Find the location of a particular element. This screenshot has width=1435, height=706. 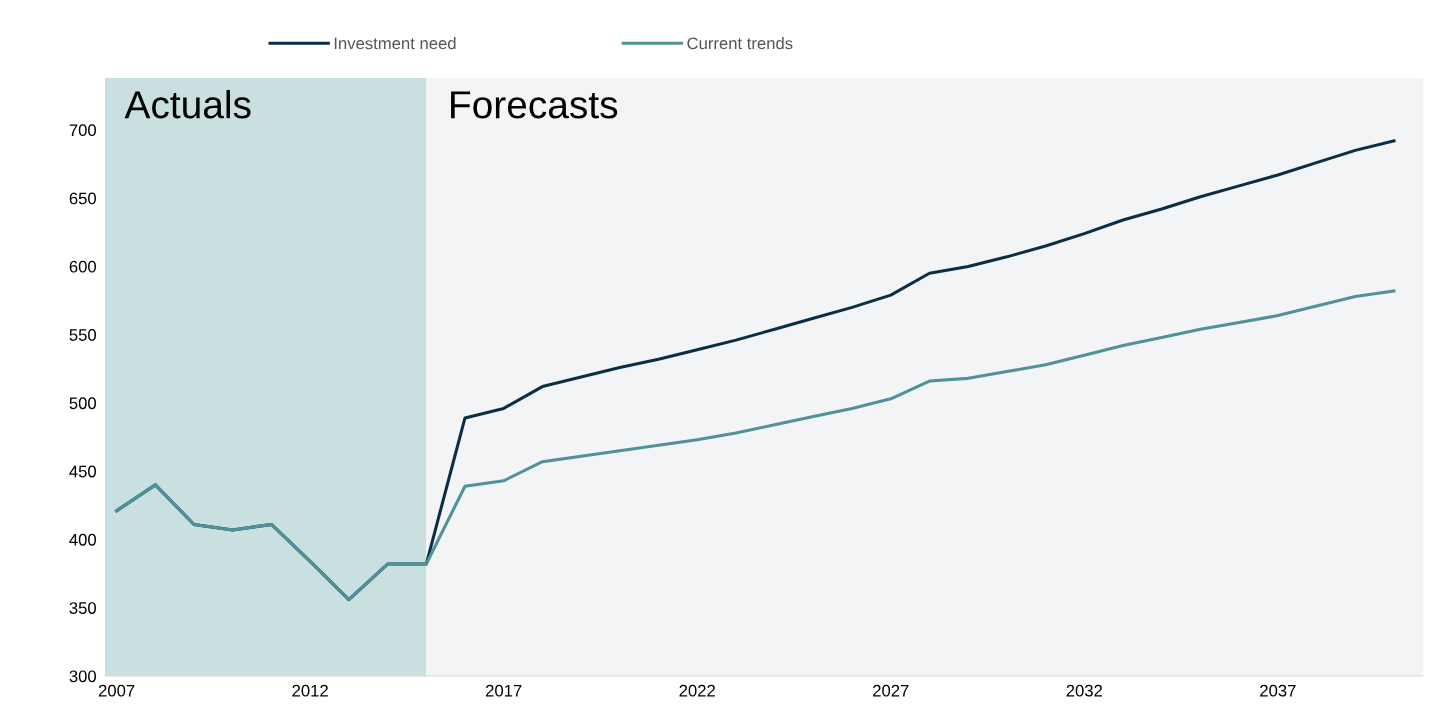

y-tick-label: 700 is located at coordinates (83, 130).